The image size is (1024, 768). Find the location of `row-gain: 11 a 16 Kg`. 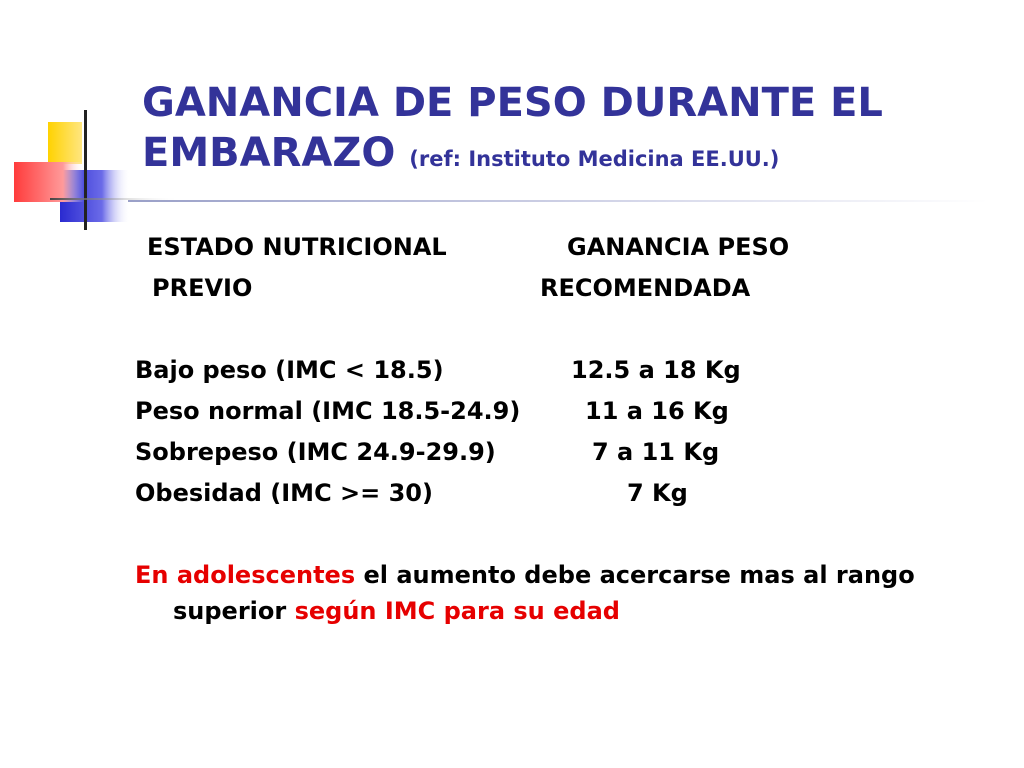

row-gain: 11 a 16 Kg is located at coordinates (657, 411).